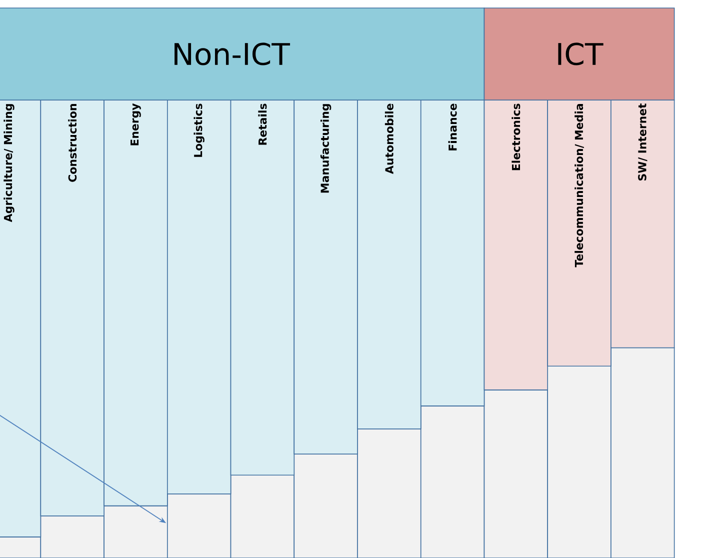  What do you see at coordinates (643, 141) in the screenshot?
I see `x-tick-label: SW/ Internet` at bounding box center [643, 141].